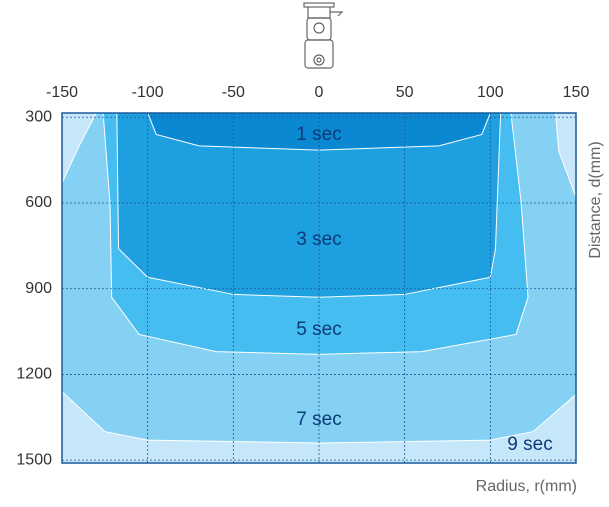 The image size is (609, 507). What do you see at coordinates (595, 199) in the screenshot?
I see `y-axis-label: Distance, d(mm)` at bounding box center [595, 199].